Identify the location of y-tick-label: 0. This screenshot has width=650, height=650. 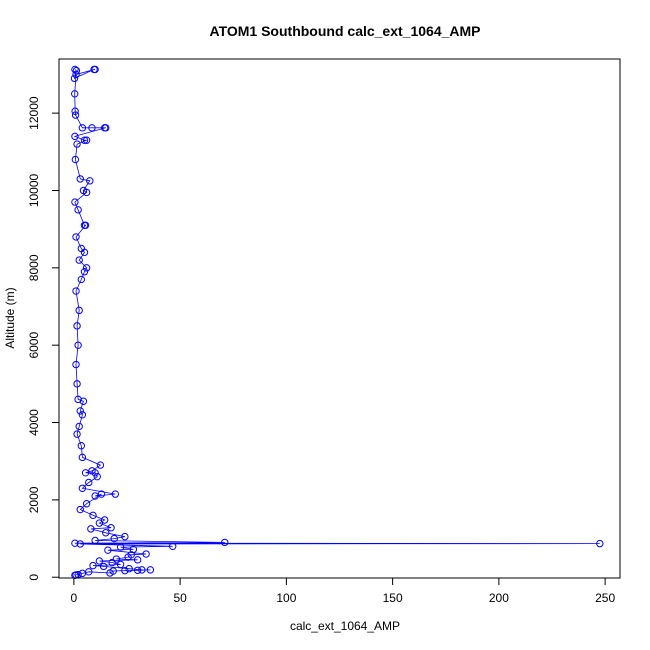
(34, 577).